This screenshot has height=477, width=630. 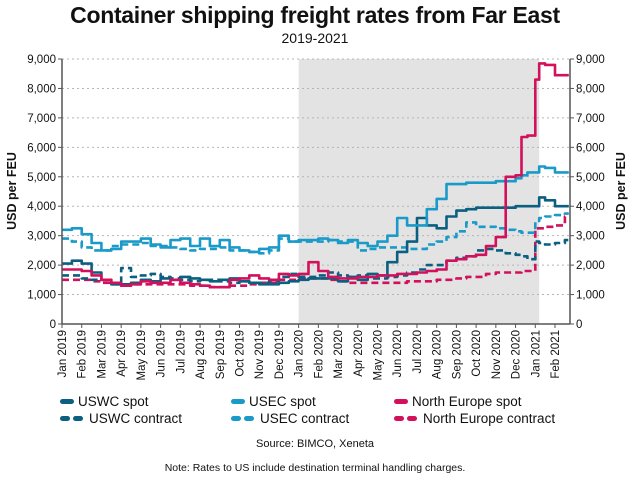 I want to click on y-tick-label-right: 3,000, so click(x=590, y=237).